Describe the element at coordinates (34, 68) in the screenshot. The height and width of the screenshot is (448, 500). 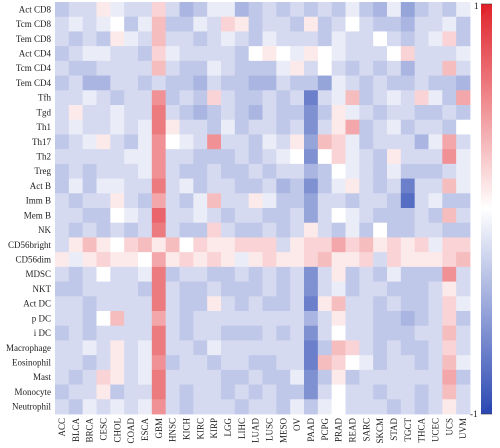
I see `row-label: Tcm CD4` at that location.